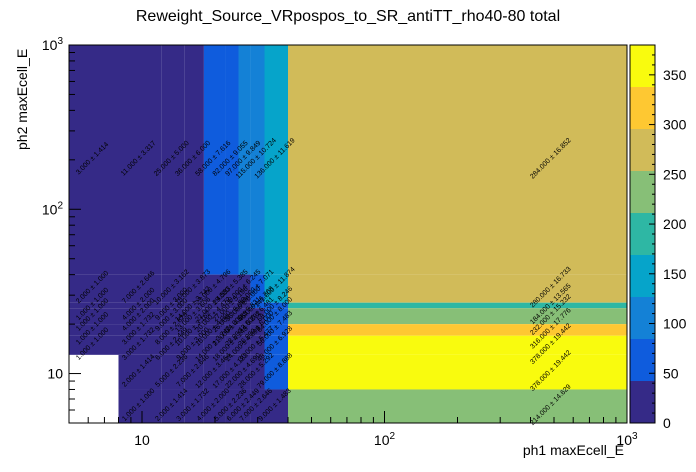 The height and width of the screenshot is (472, 696). I want to click on palette-tick-label: 50, so click(671, 373).